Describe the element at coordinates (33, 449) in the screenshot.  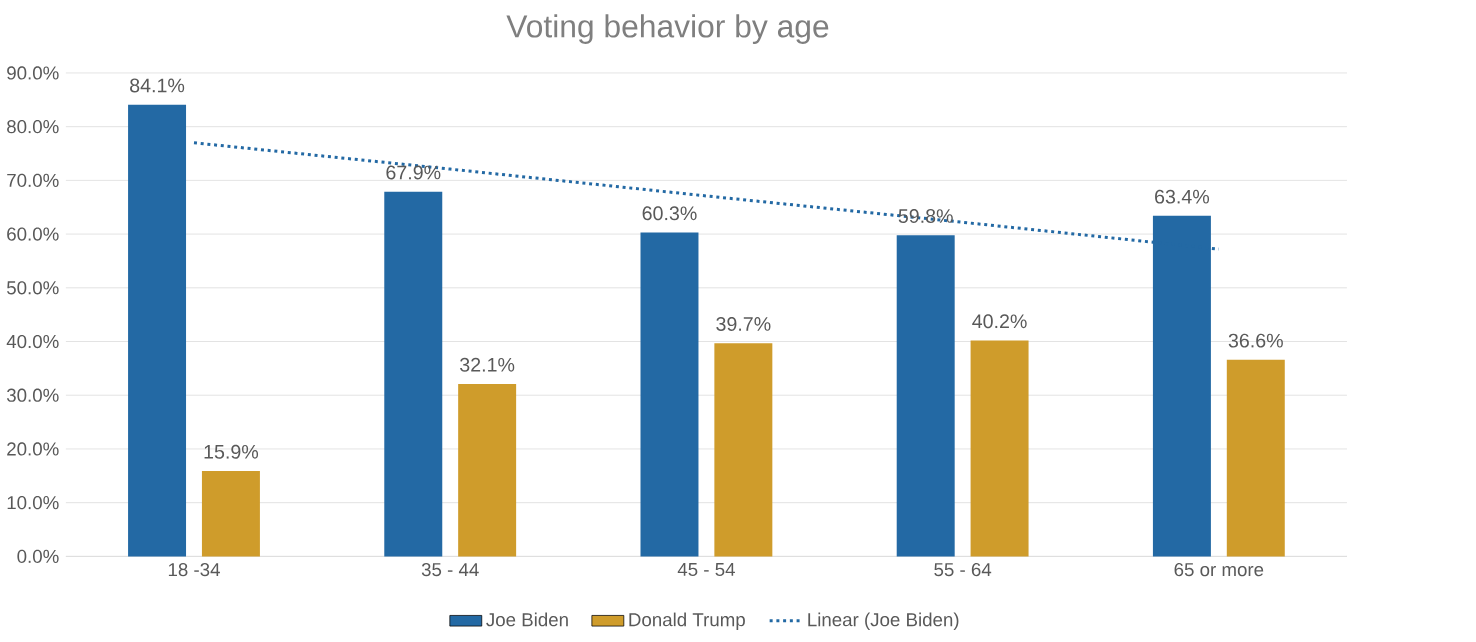
I see `y-tick-label: 20.0%` at that location.